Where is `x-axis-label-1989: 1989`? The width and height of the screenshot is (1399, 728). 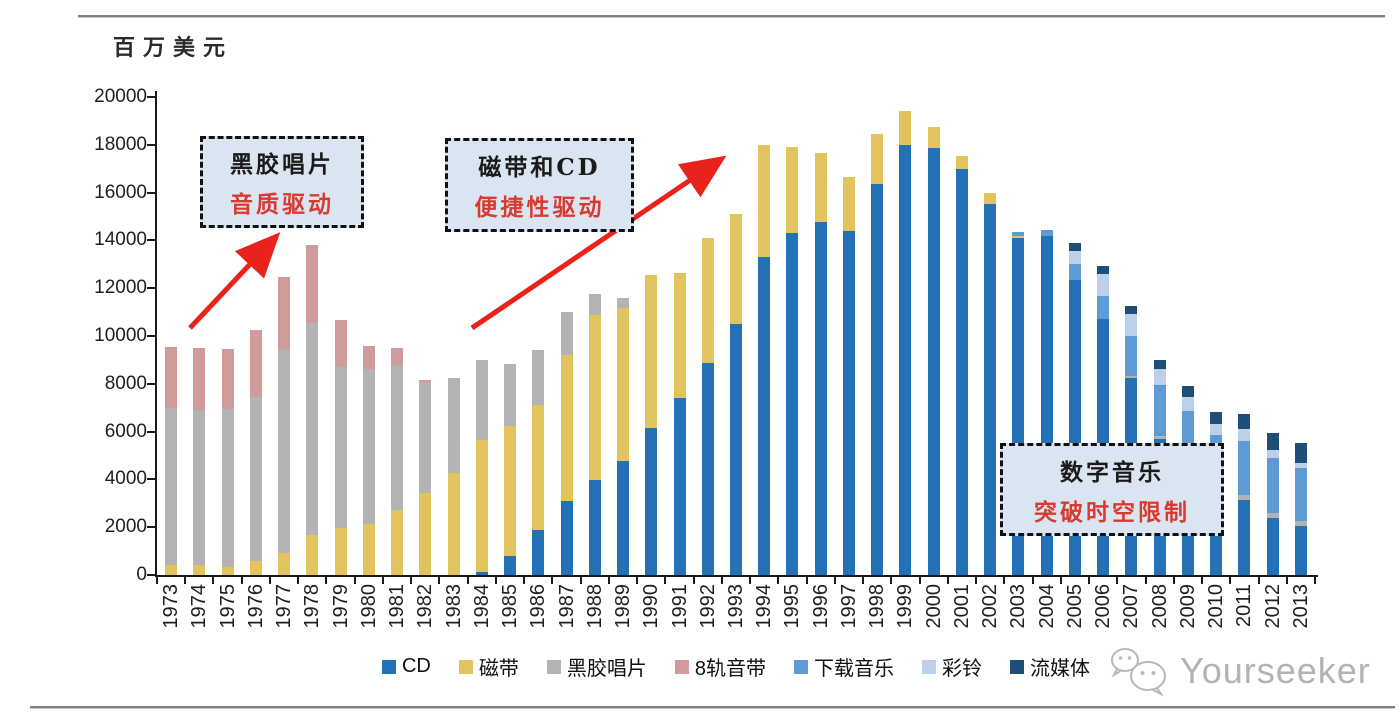
x-axis-label-1989: 1989 is located at coordinates (623, 606).